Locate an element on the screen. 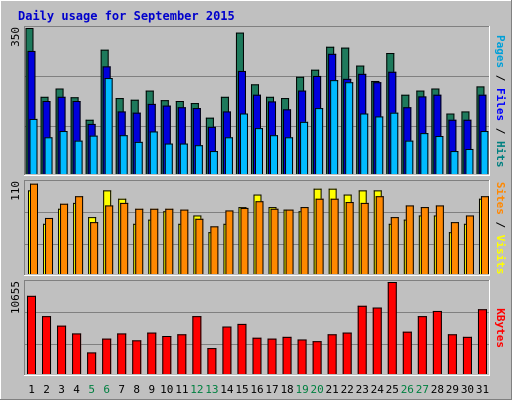  legend-item-top-0: Pages is located at coordinates (500, 51).